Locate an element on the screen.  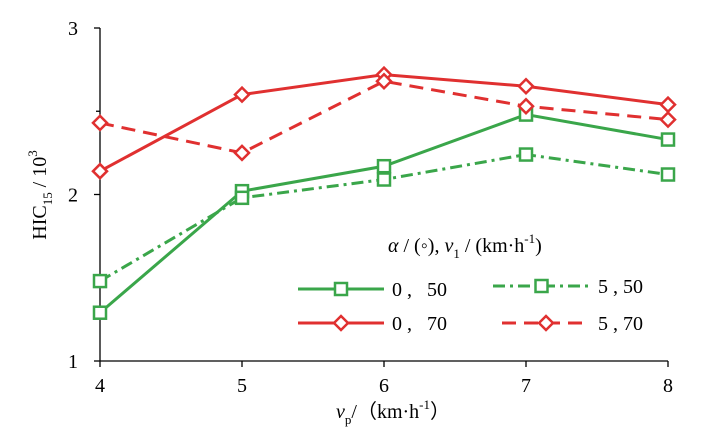
x-tick-label: 5 is located at coordinates (242, 386).